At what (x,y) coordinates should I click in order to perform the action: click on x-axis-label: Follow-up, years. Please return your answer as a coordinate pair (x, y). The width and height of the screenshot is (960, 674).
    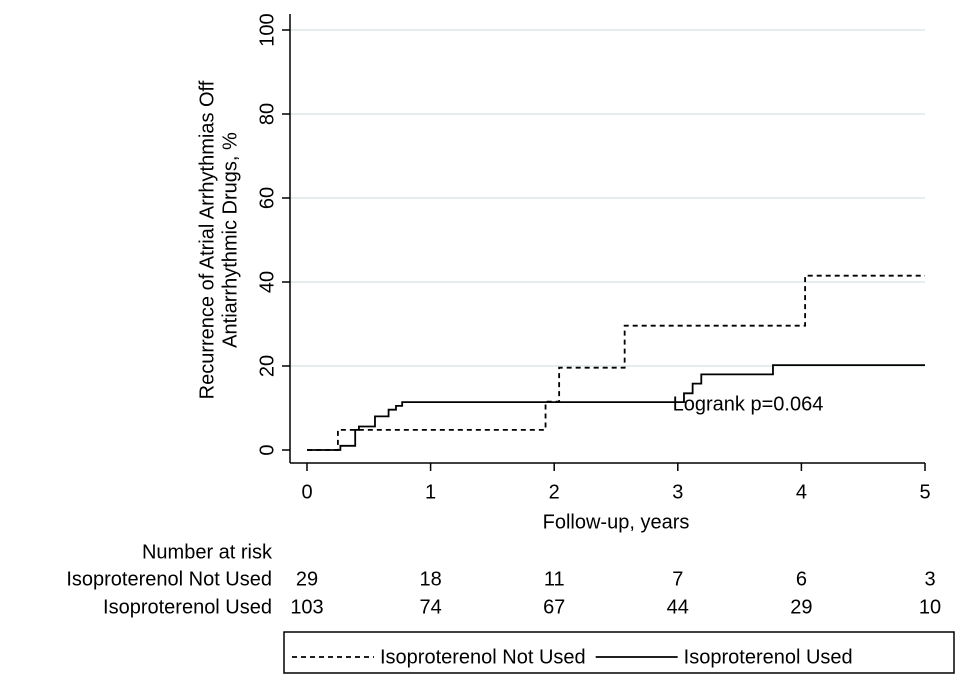
    Looking at the image, I should click on (616, 522).